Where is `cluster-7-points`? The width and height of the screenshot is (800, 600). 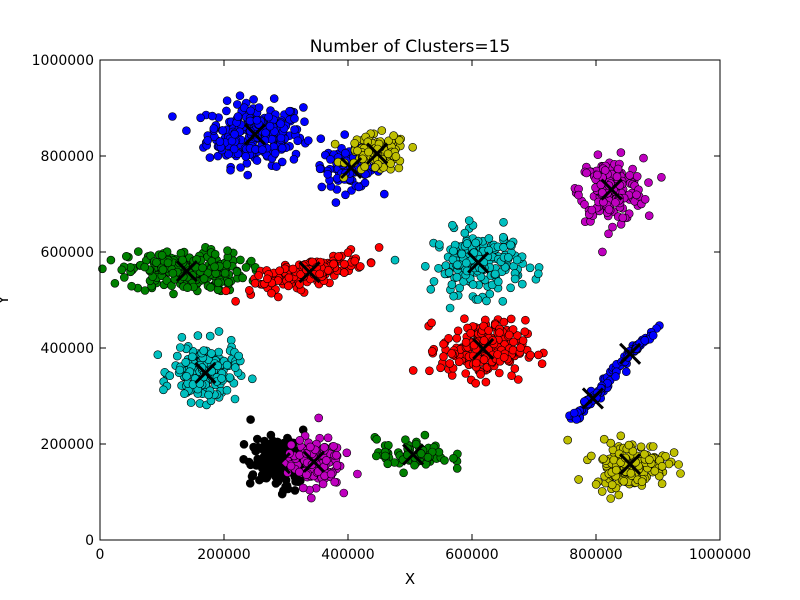 cluster-7-points is located at coordinates (467, 264).